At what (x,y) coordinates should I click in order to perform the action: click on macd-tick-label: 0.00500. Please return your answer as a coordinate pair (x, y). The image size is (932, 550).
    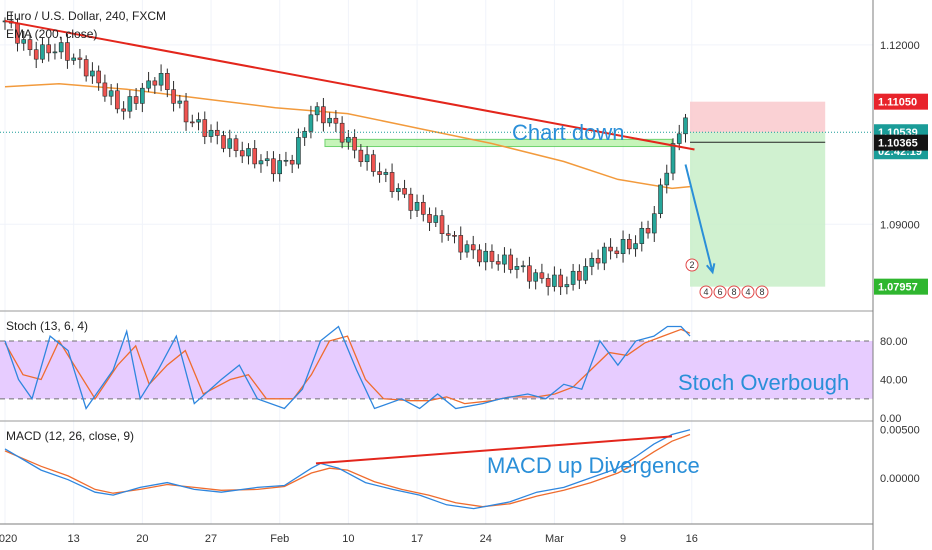
    Looking at the image, I should click on (900, 431).